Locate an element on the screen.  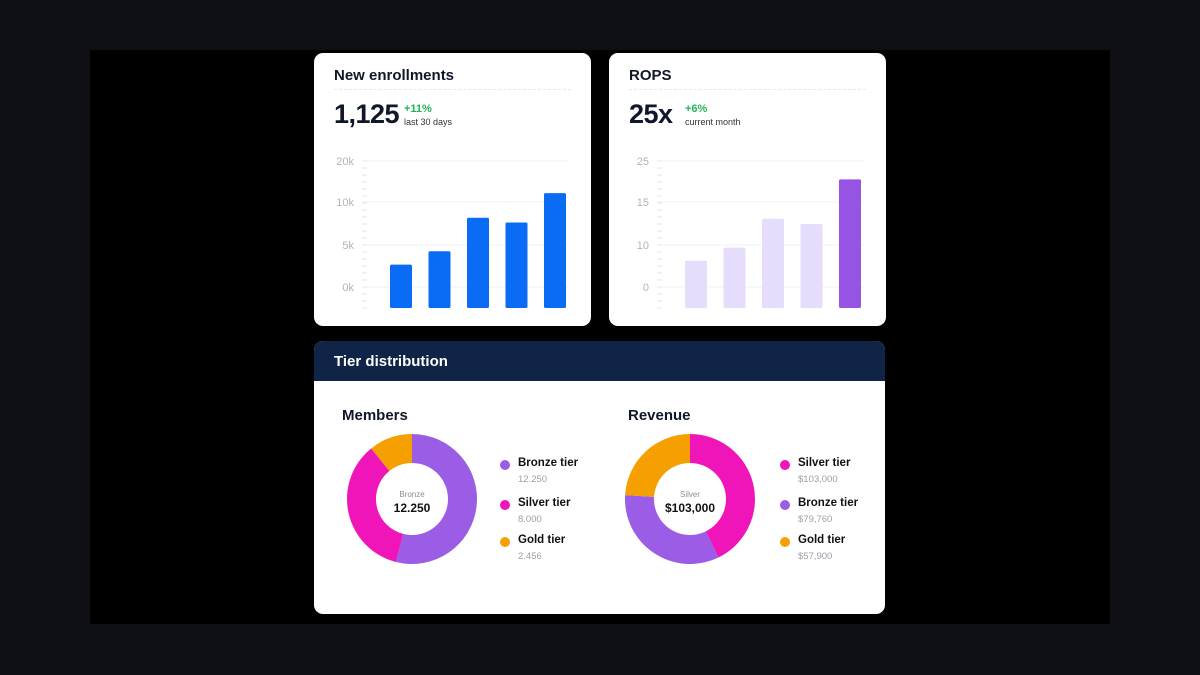
members-center-value: 12.250 is located at coordinates (412, 508).